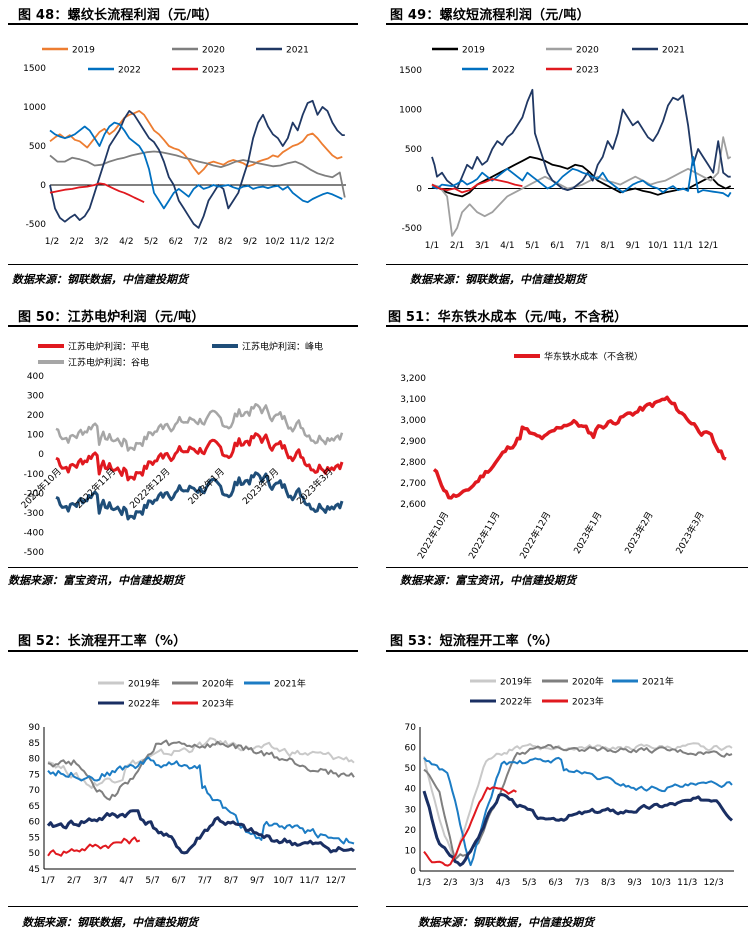  Describe the element at coordinates (35, 436) in the screenshot. I see `y-tick-label: 100` at that location.